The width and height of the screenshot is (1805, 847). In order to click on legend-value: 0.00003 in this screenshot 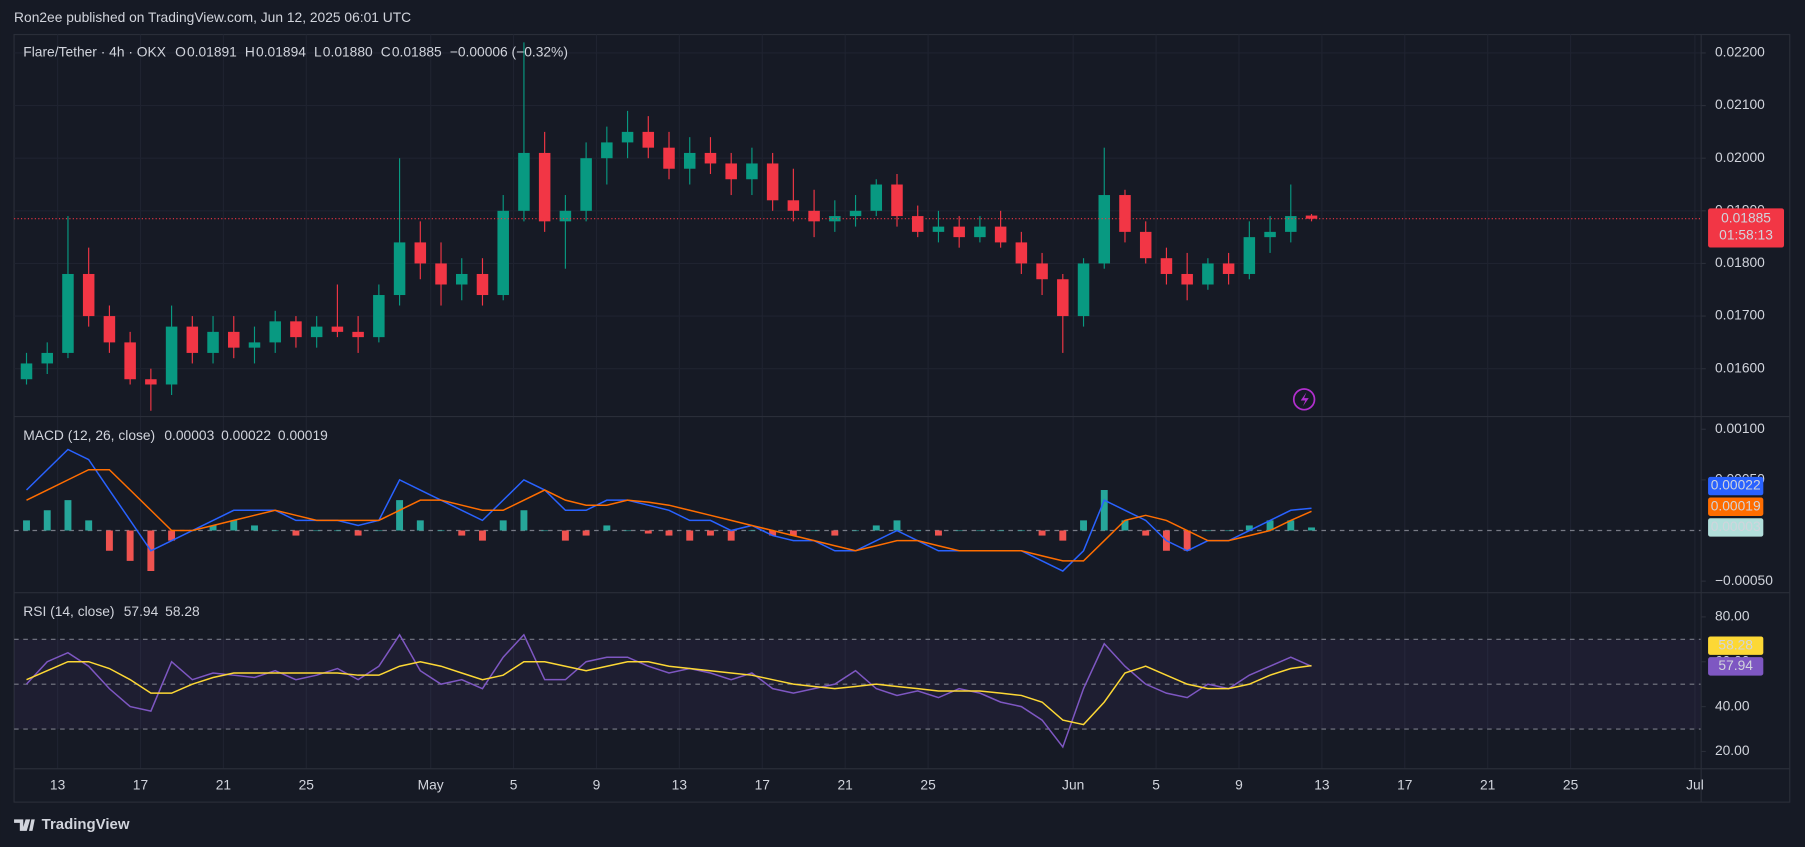, I will do `click(189, 435)`.